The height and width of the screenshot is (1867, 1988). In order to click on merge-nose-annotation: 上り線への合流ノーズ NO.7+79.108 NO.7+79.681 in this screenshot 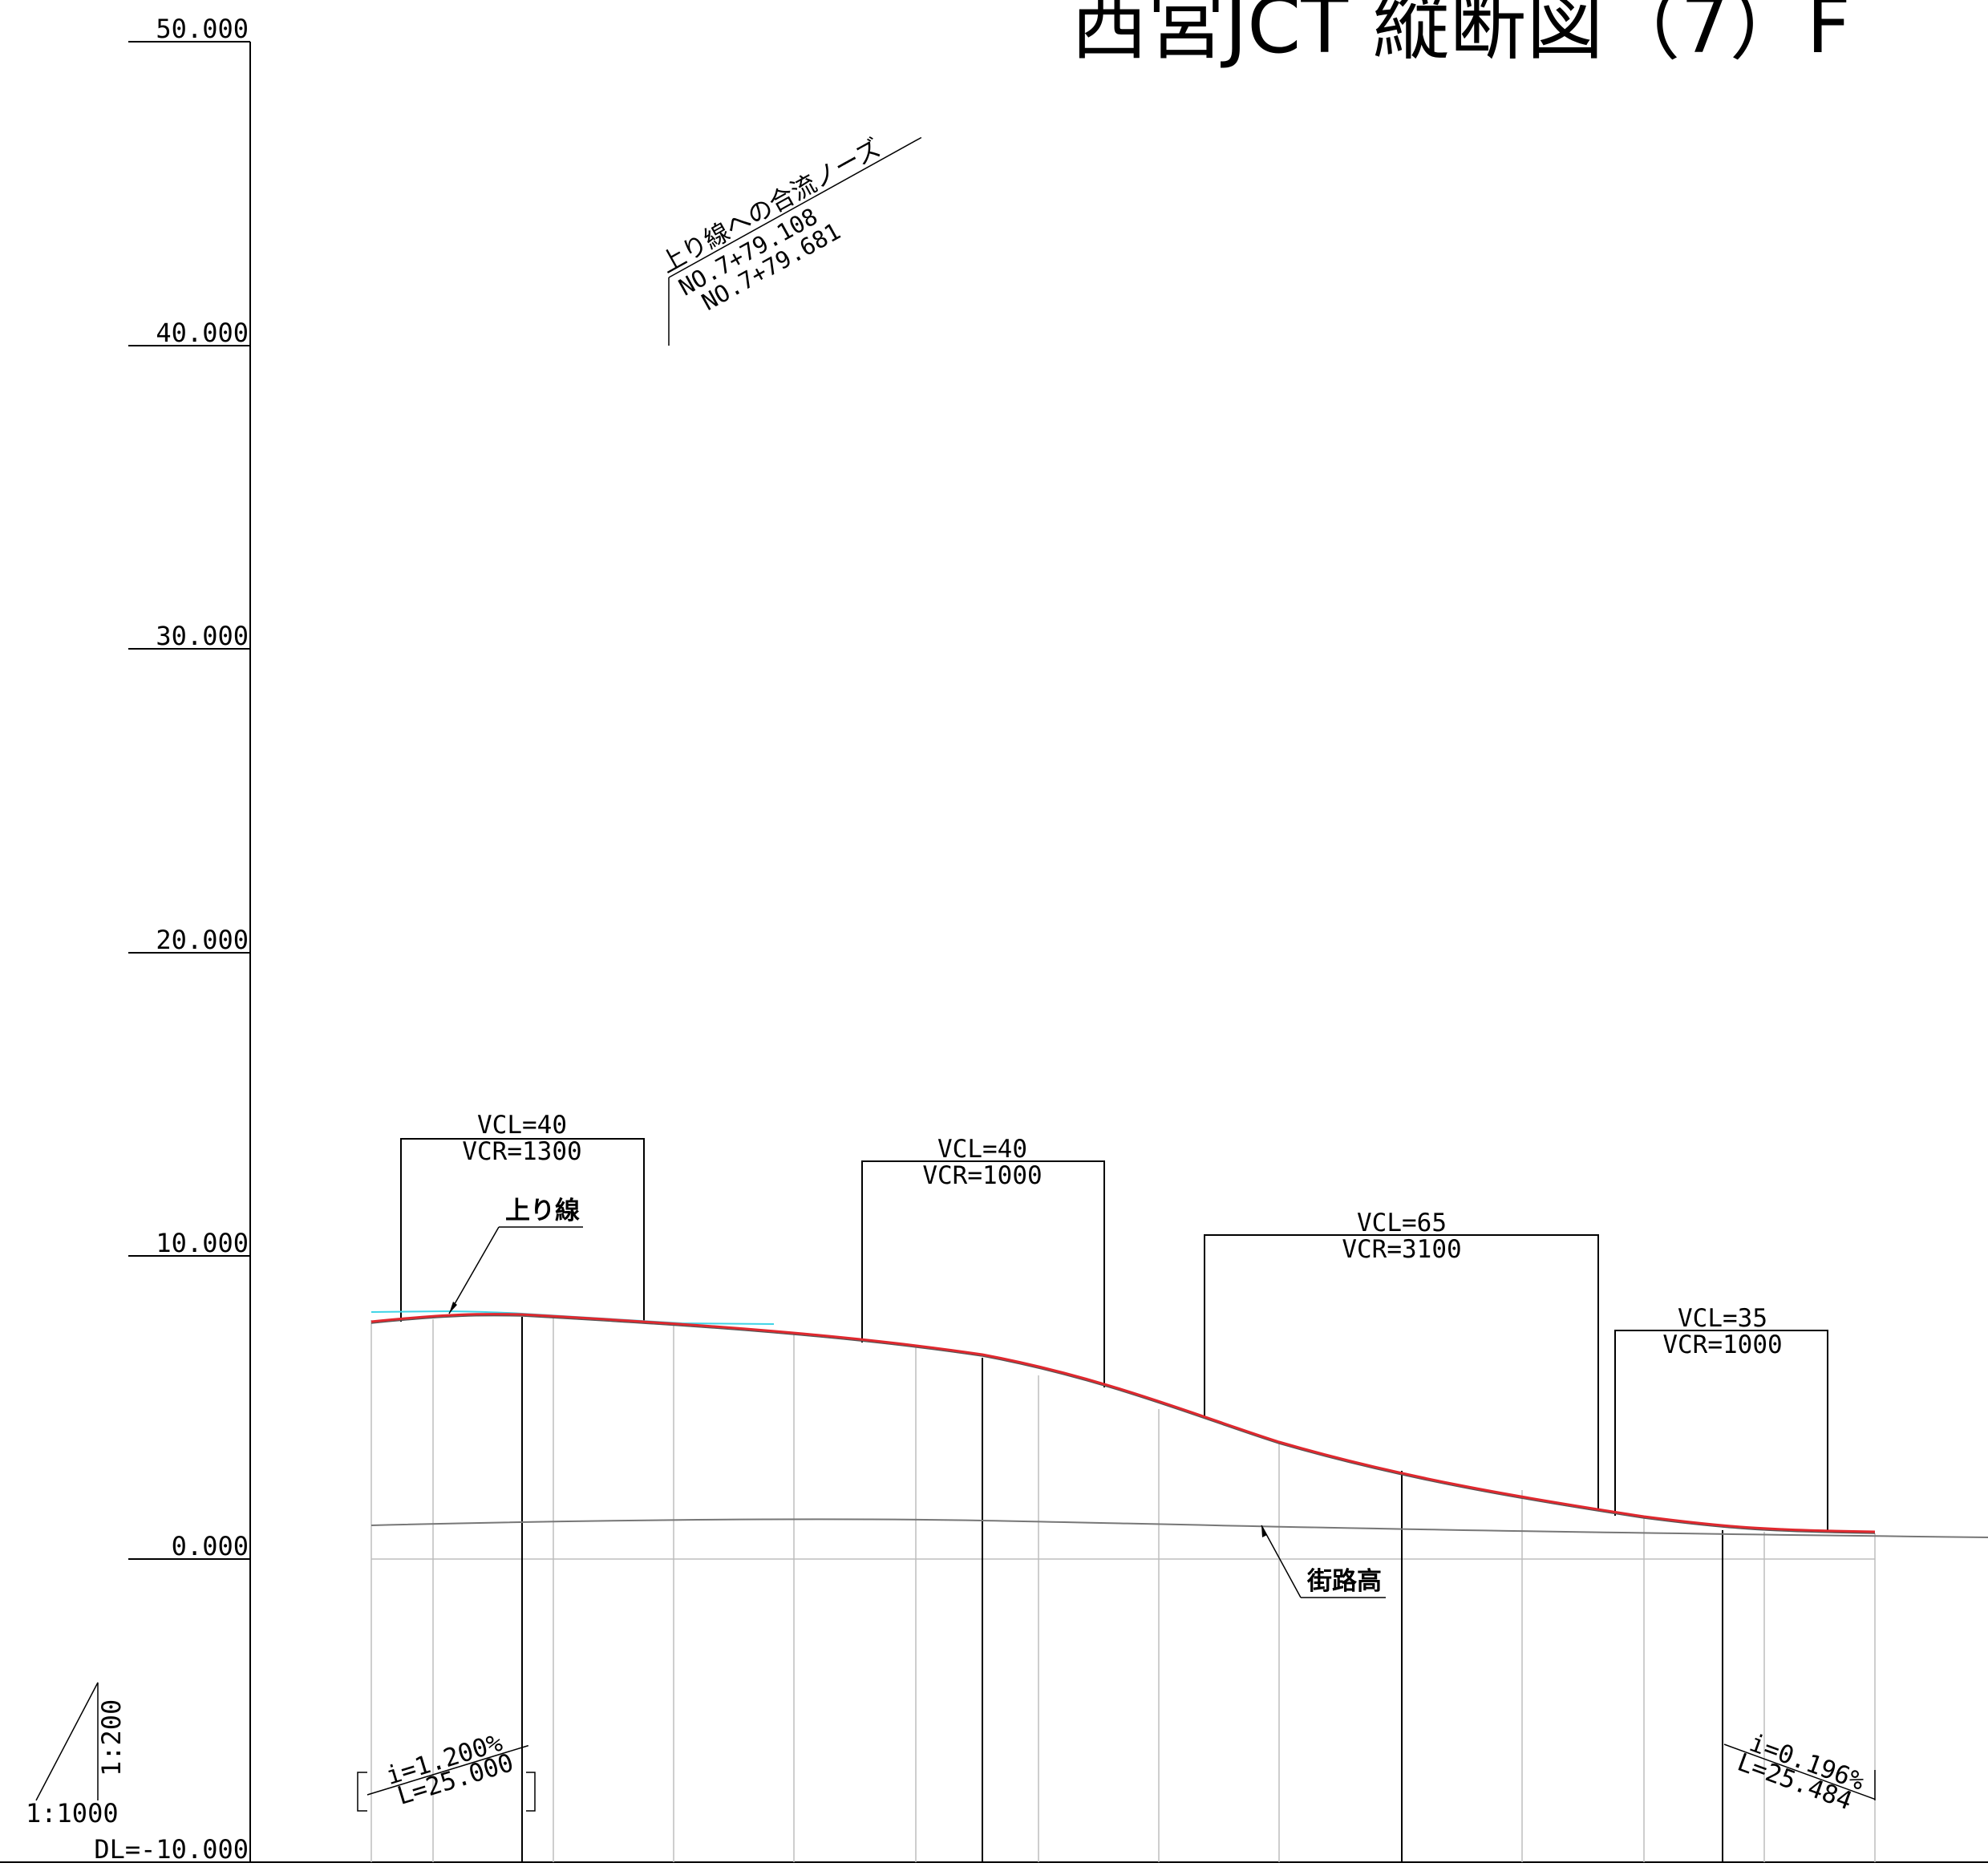, I will do `click(789, 240)`.